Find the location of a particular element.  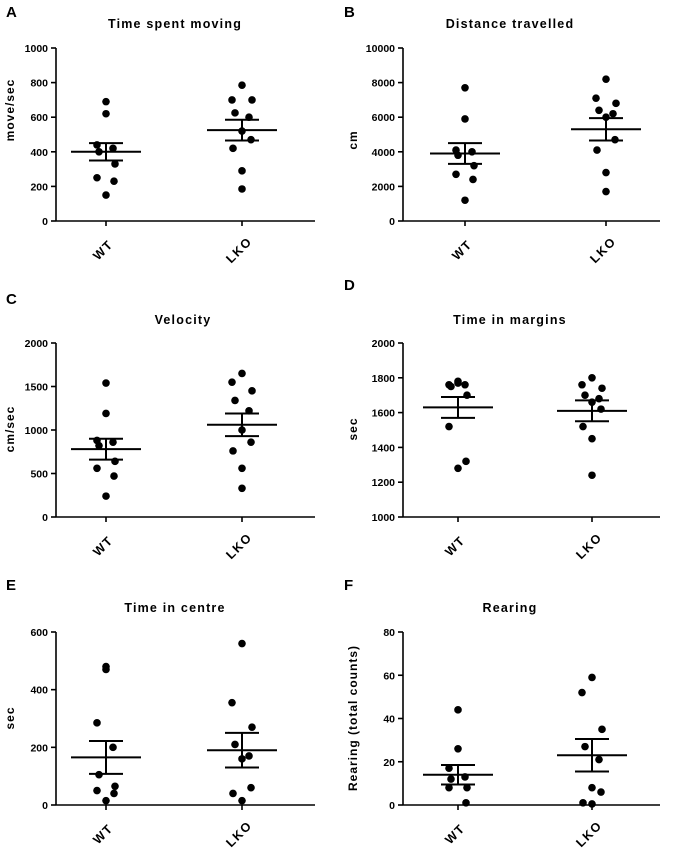

panel-E: E Time in centre sec 0 200 400 600 WT LKO is located at coordinates (159, 713).